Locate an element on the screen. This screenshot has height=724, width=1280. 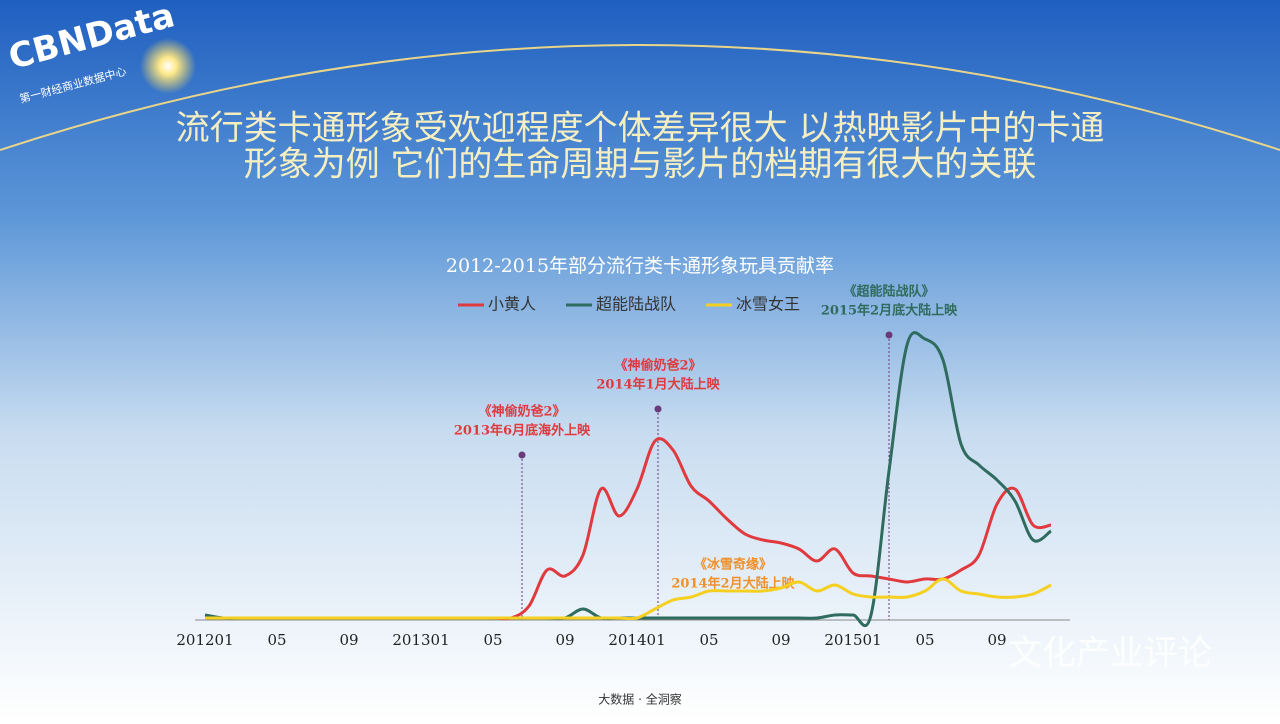
annotation: 《冰雪奇缘》 is located at coordinates (733, 565).